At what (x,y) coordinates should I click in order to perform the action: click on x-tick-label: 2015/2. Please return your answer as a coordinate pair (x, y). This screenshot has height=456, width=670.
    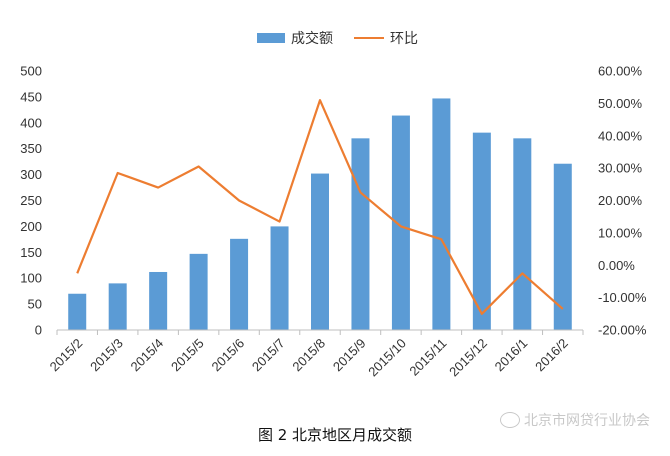
    Looking at the image, I should click on (66, 355).